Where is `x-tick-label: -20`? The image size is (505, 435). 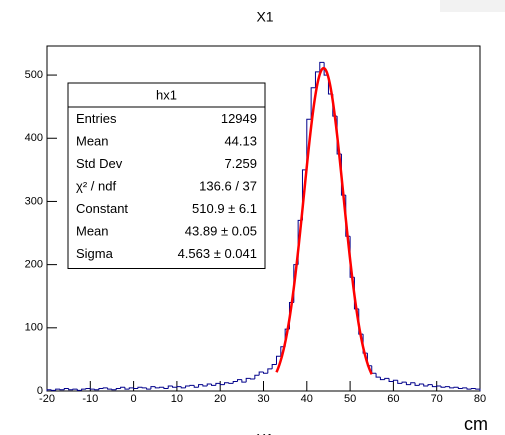 x-tick-label: -20 is located at coordinates (47, 399).